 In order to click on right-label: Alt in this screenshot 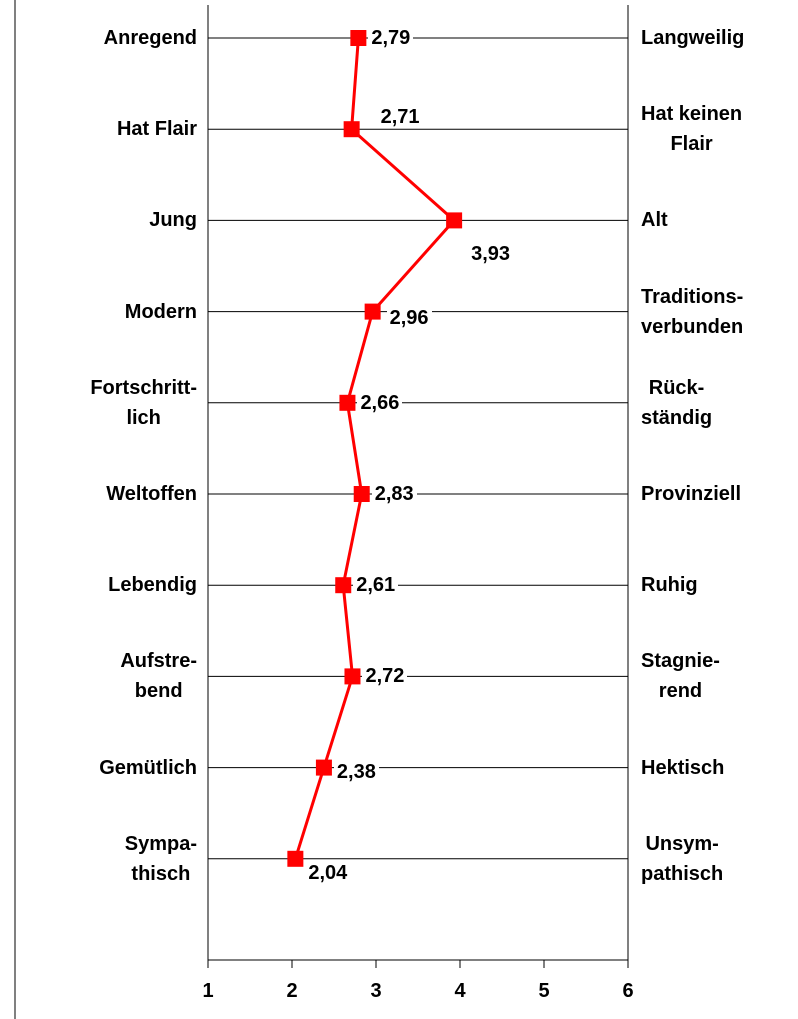, I will do `click(654, 220)`.